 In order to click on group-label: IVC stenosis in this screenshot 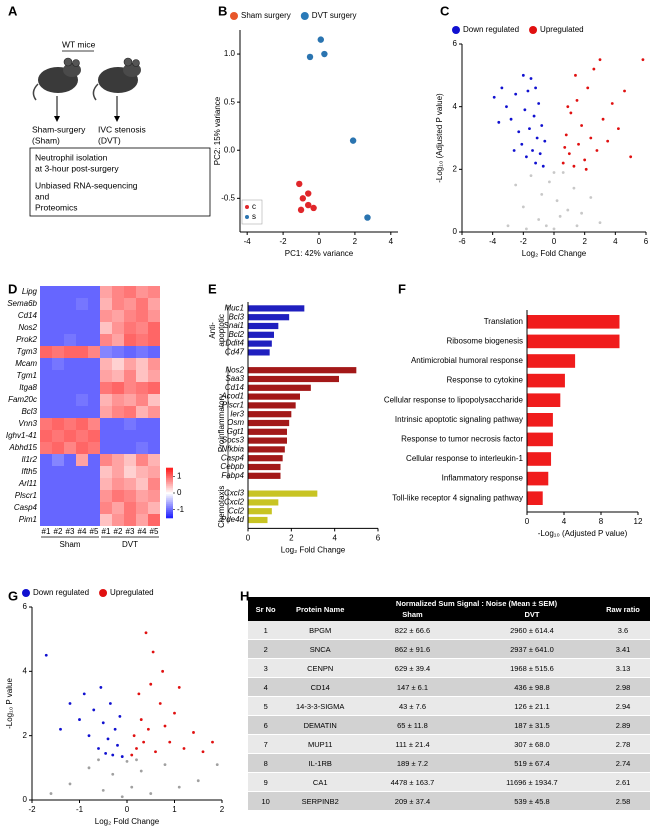, I will do `click(122, 129)`.